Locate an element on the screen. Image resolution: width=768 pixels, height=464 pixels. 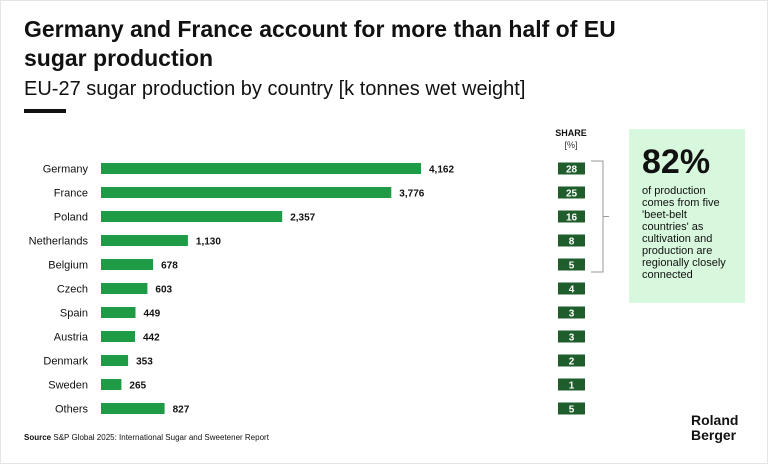
bar-austria is located at coordinates (118, 336).